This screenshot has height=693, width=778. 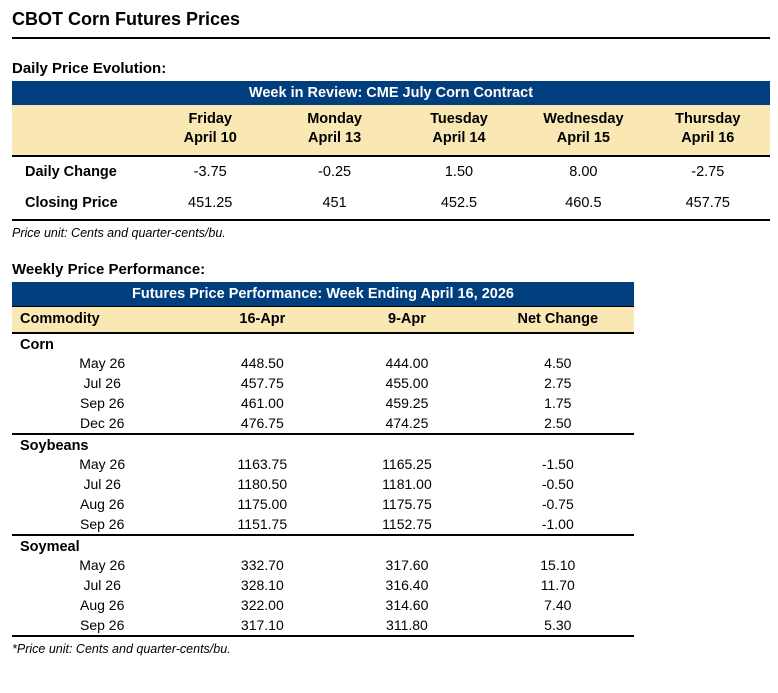 What do you see at coordinates (583, 138) in the screenshot?
I see `daily-day-date: April 15` at bounding box center [583, 138].